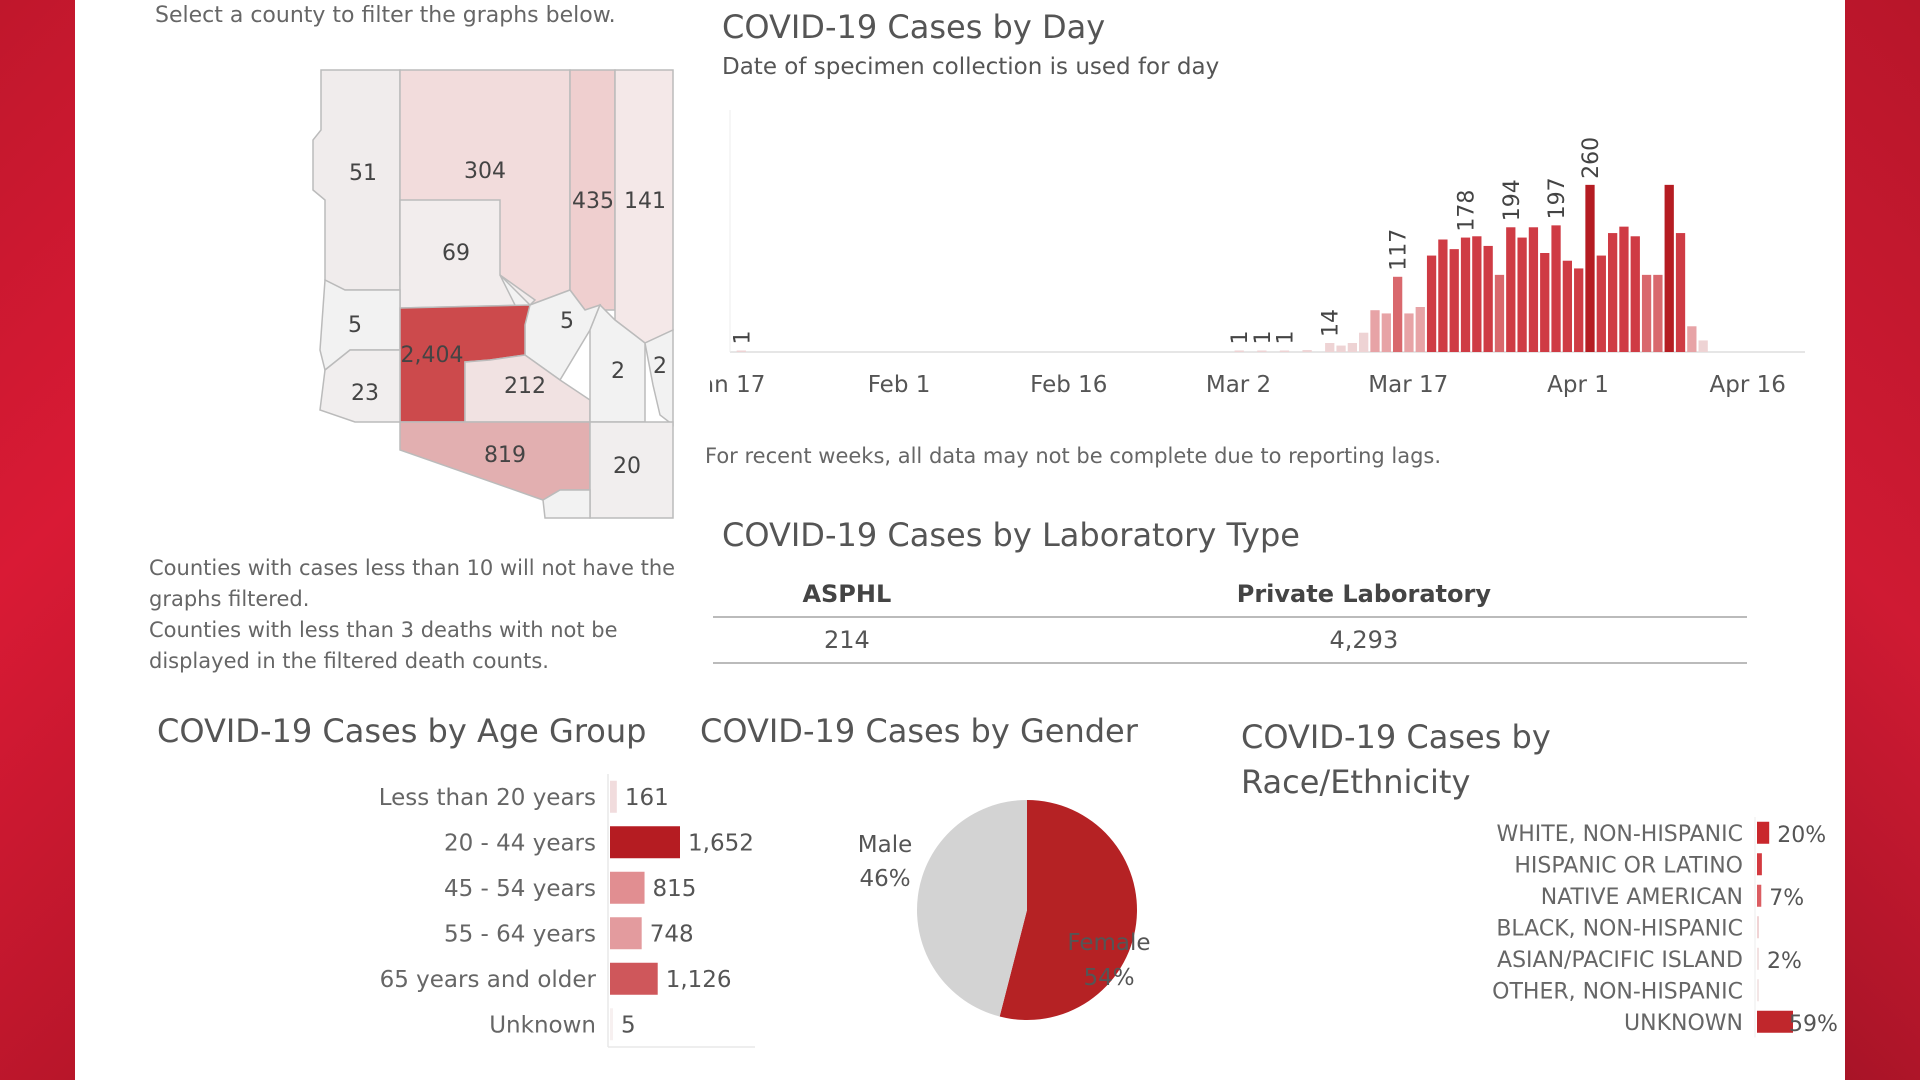 This screenshot has width=1920, height=1080. What do you see at coordinates (672, 934) in the screenshot?
I see `age-value-label: 748` at bounding box center [672, 934].